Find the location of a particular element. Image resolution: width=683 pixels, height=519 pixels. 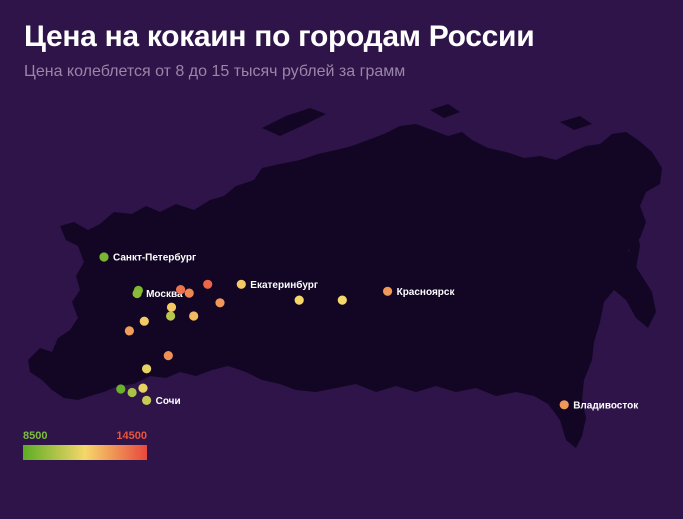

city-label: Владивосток is located at coordinates (606, 405).